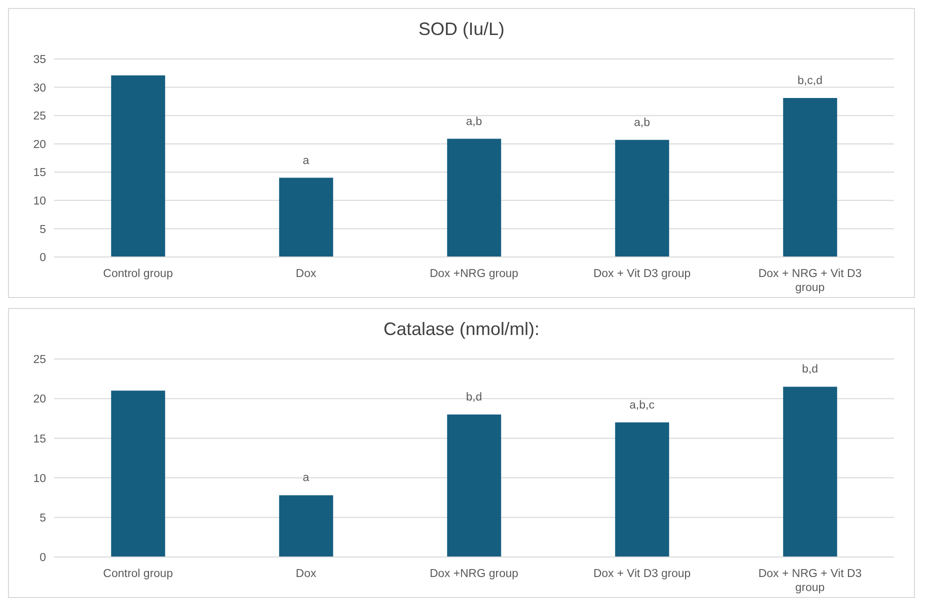 The height and width of the screenshot is (603, 925). What do you see at coordinates (39, 88) in the screenshot?
I see `y-tick-label: 30` at bounding box center [39, 88].